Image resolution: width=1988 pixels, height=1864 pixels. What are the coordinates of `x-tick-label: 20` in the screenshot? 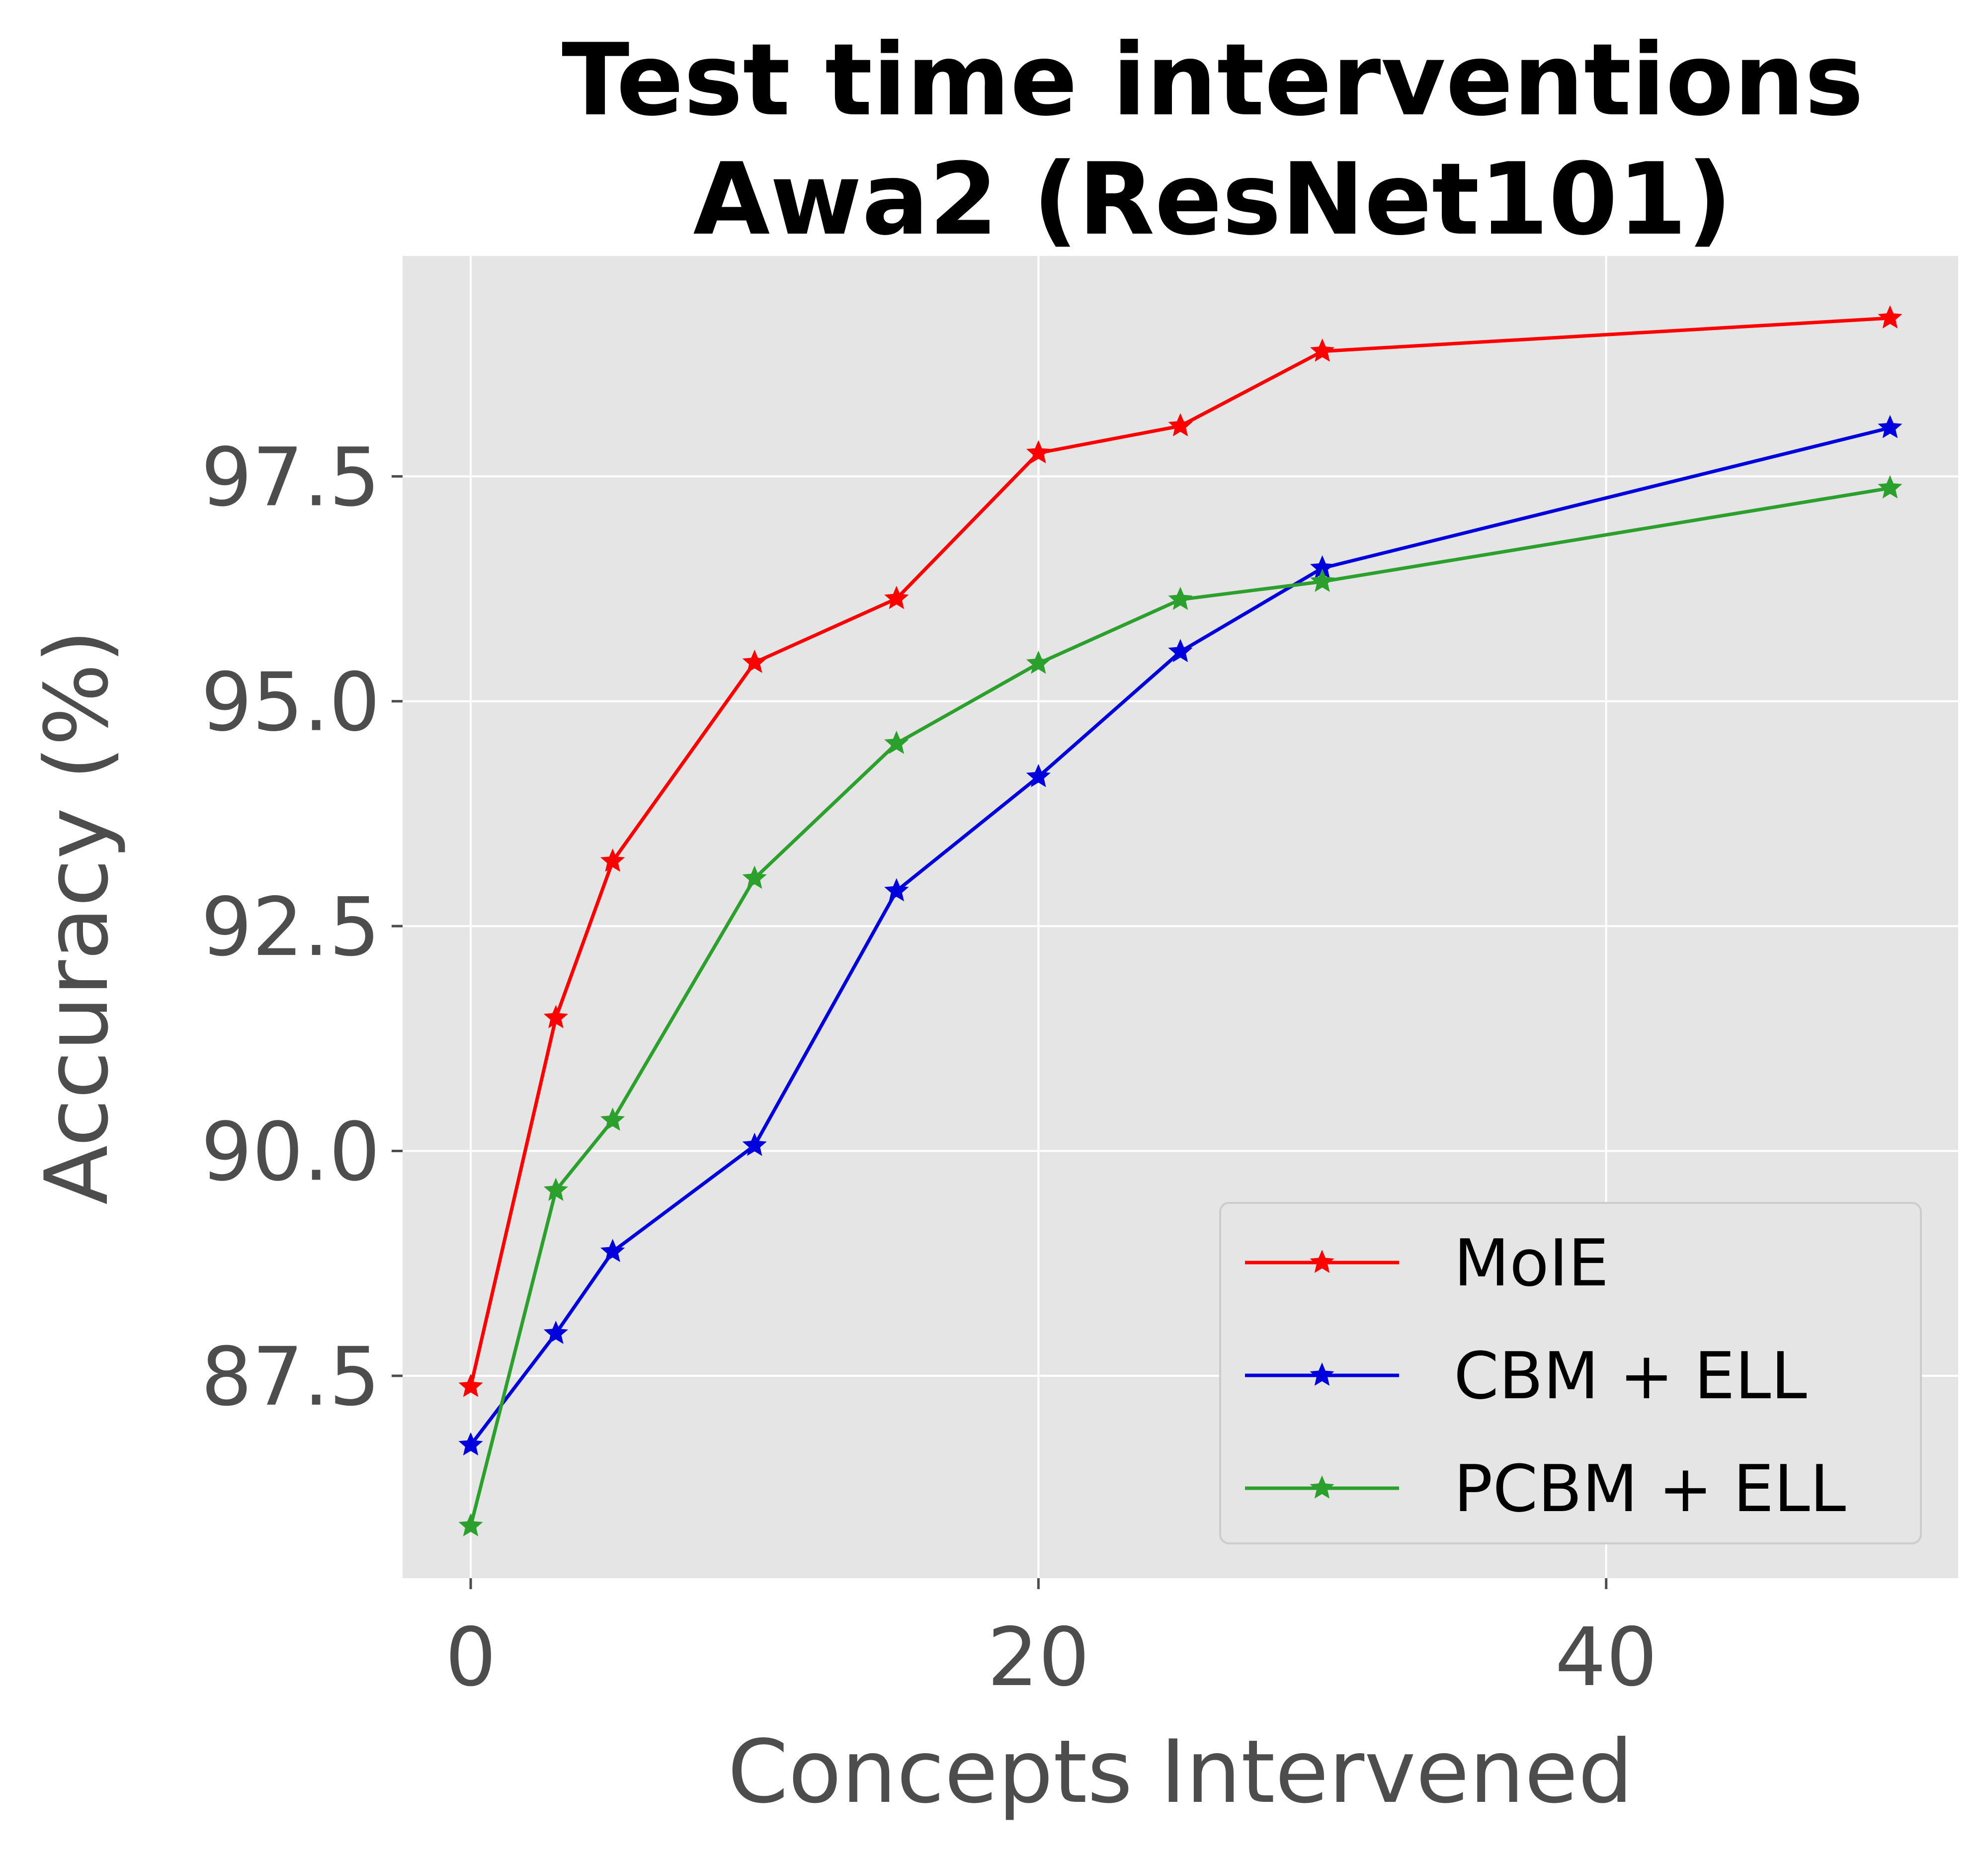 It's located at (1038, 1658).